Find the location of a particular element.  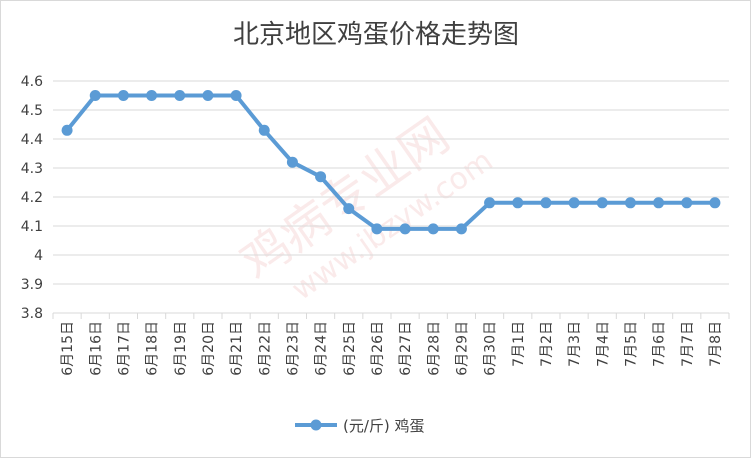

y-tick-label: 4.2 is located at coordinates (32, 198).